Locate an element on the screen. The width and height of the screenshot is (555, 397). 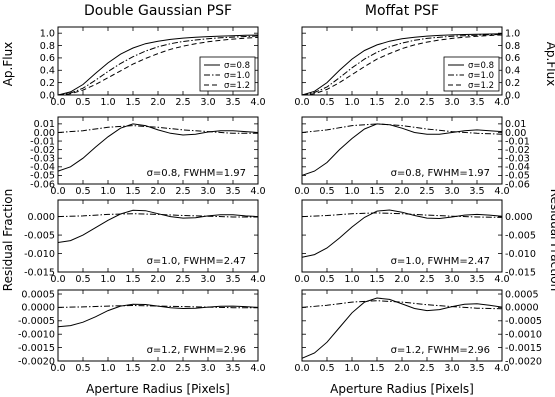
y-tick-label: 0.00 is located at coordinates (515, 133).